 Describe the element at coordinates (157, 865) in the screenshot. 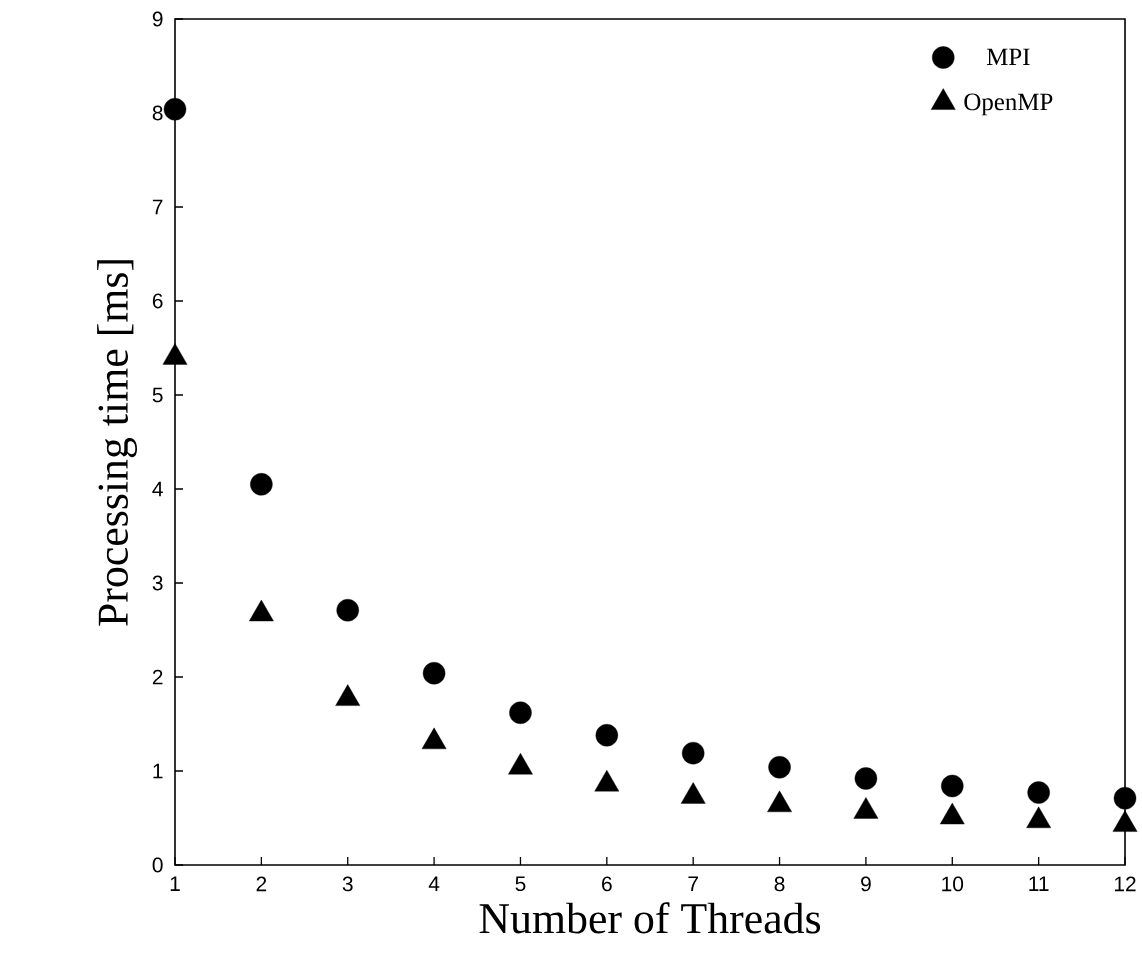

I see `y-tick-label: 0` at that location.